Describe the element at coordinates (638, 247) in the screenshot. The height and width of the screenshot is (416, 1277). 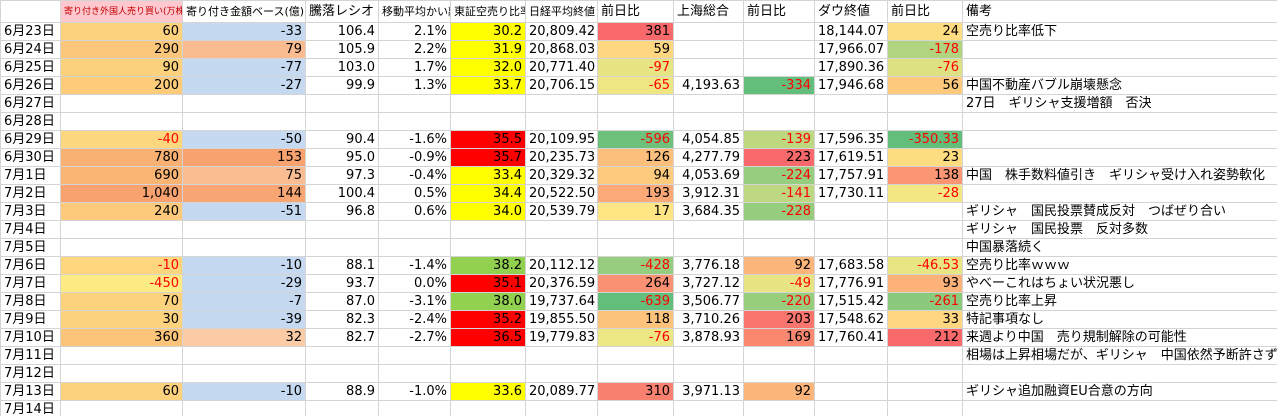
I see `row: 7月5日 中国暴落続く` at that location.